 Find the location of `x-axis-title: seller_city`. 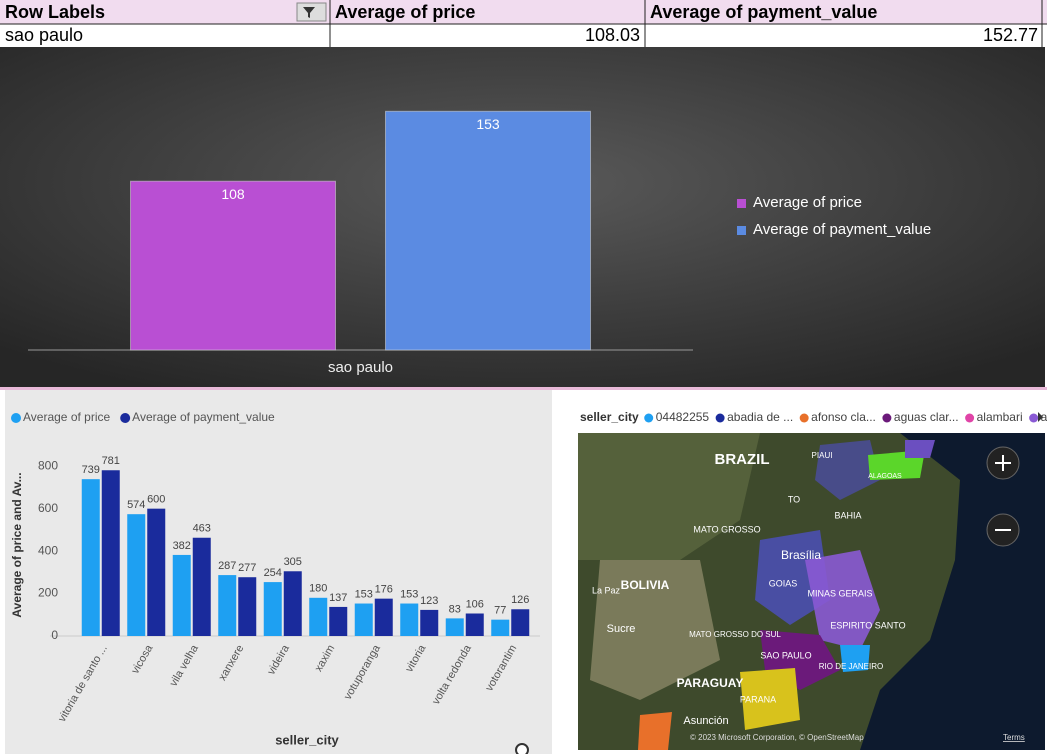

x-axis-title: seller_city is located at coordinates (307, 739).